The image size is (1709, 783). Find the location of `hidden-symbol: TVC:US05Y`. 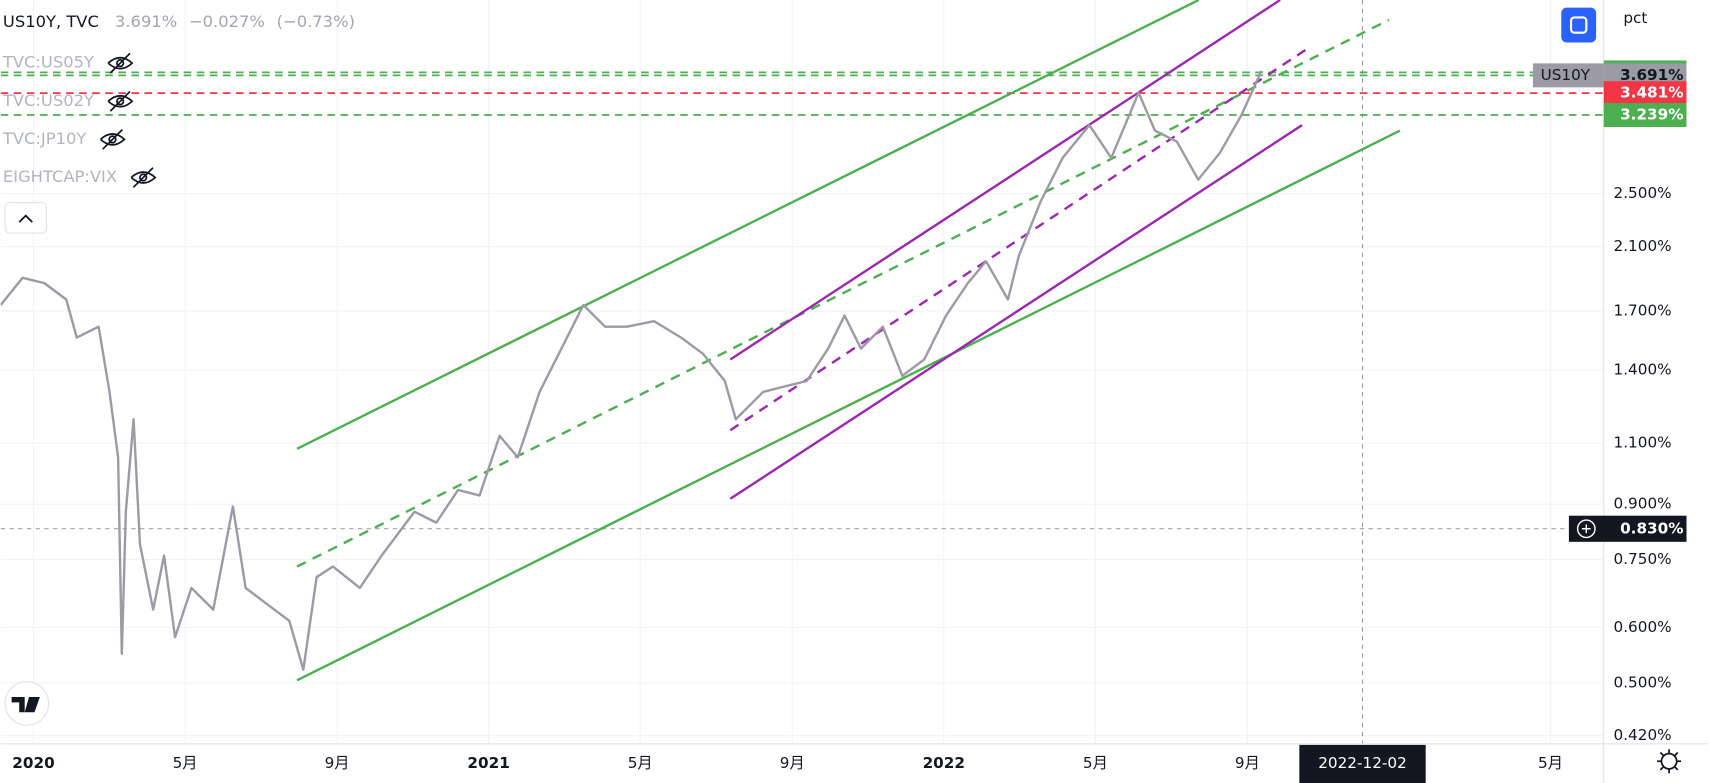

hidden-symbol: TVC:US05Y is located at coordinates (48, 62).